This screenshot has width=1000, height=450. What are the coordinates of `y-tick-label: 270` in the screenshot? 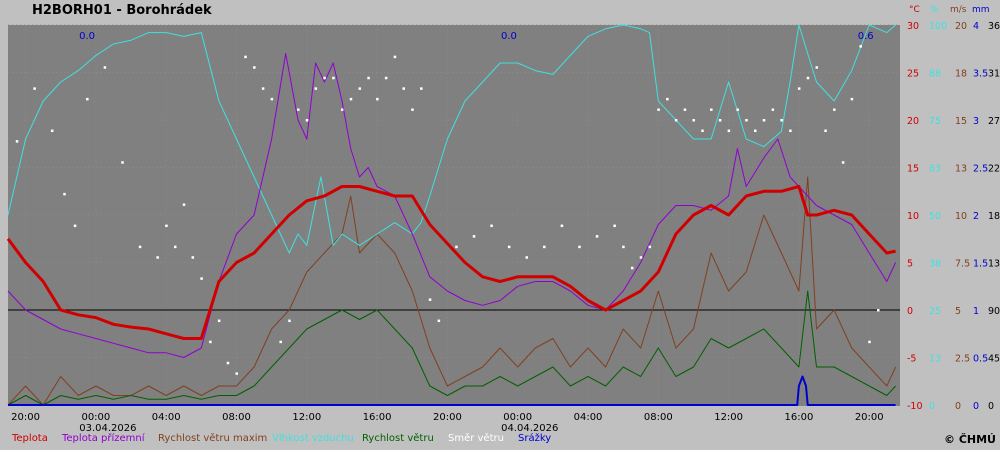 It's located at (994, 121).